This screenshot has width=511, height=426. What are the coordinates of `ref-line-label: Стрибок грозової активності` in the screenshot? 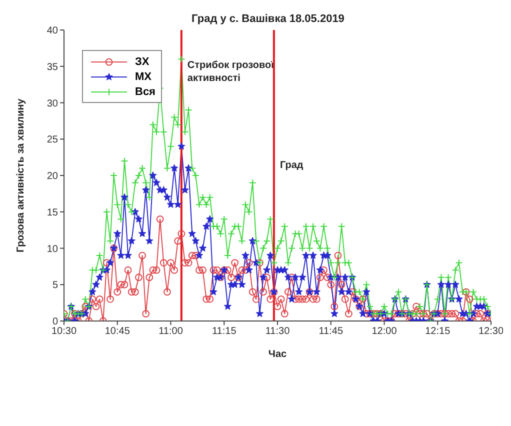 It's located at (230, 72).